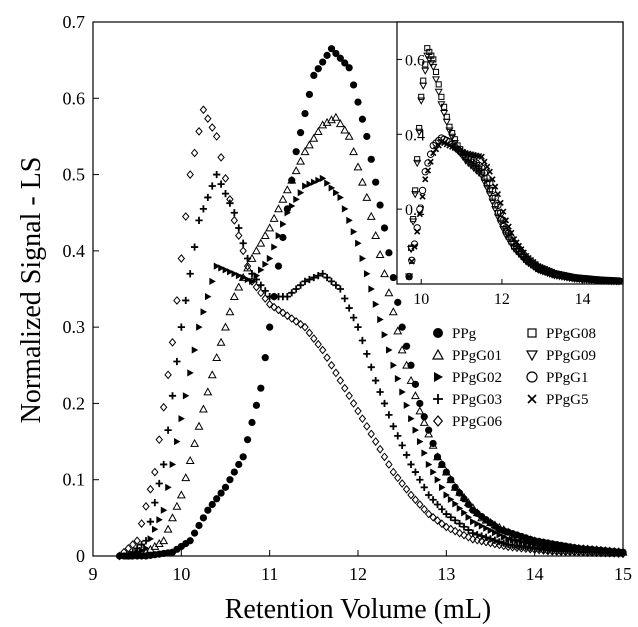 This screenshot has height=627, width=638. Describe the element at coordinates (467, 422) in the screenshot. I see `legend-item-PPgG06: PPgG06` at that location.